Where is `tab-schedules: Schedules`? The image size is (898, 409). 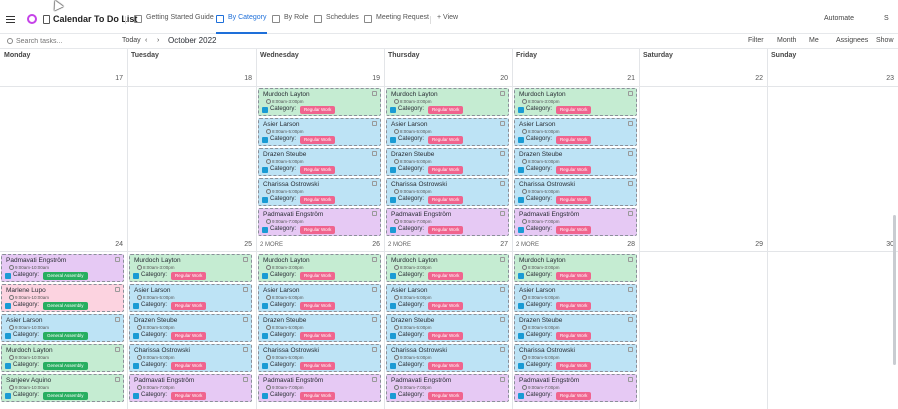 tab-schedules: Schedules is located at coordinates (336, 24).